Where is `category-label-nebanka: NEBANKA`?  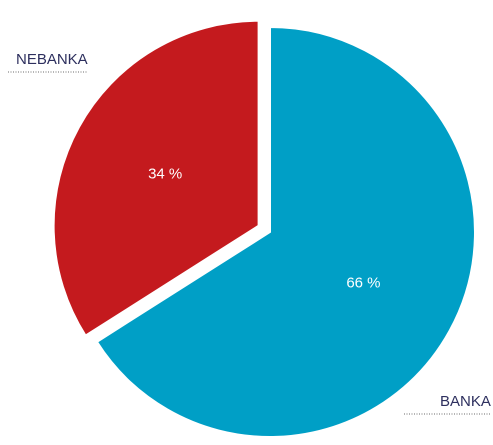
category-label-nebanka: NEBANKA is located at coordinates (52, 59).